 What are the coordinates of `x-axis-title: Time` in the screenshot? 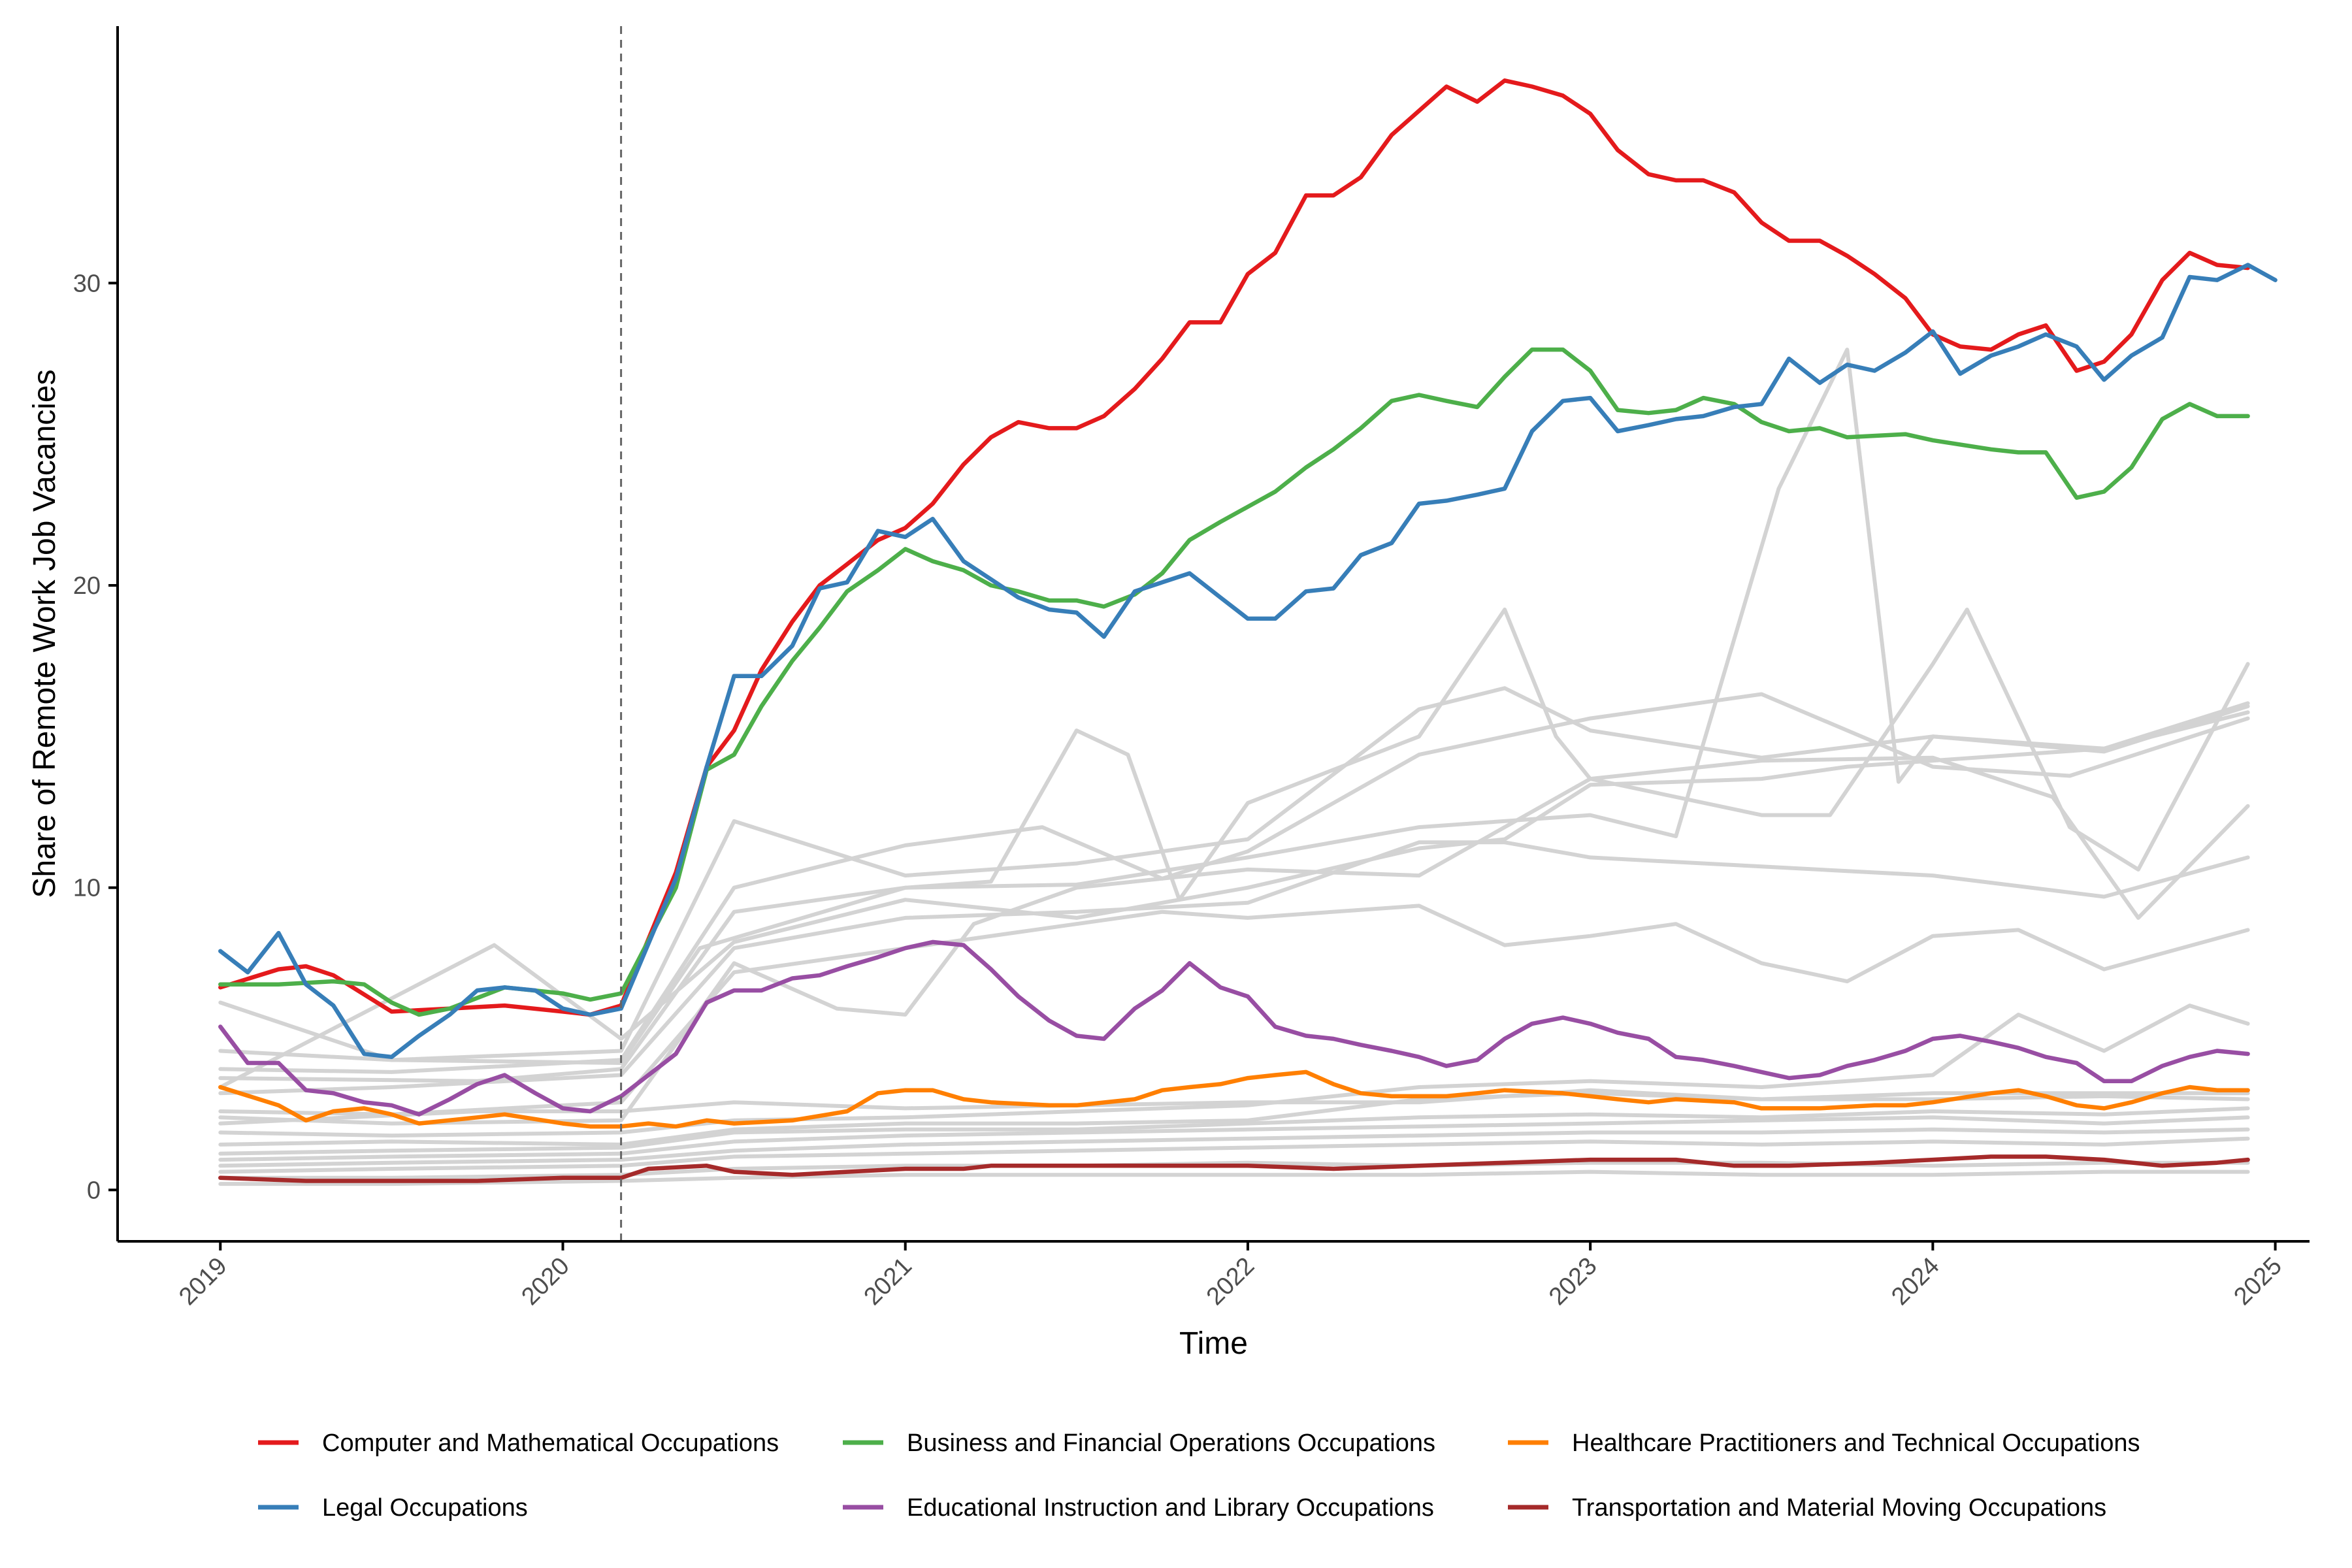 It's located at (1213, 1343).